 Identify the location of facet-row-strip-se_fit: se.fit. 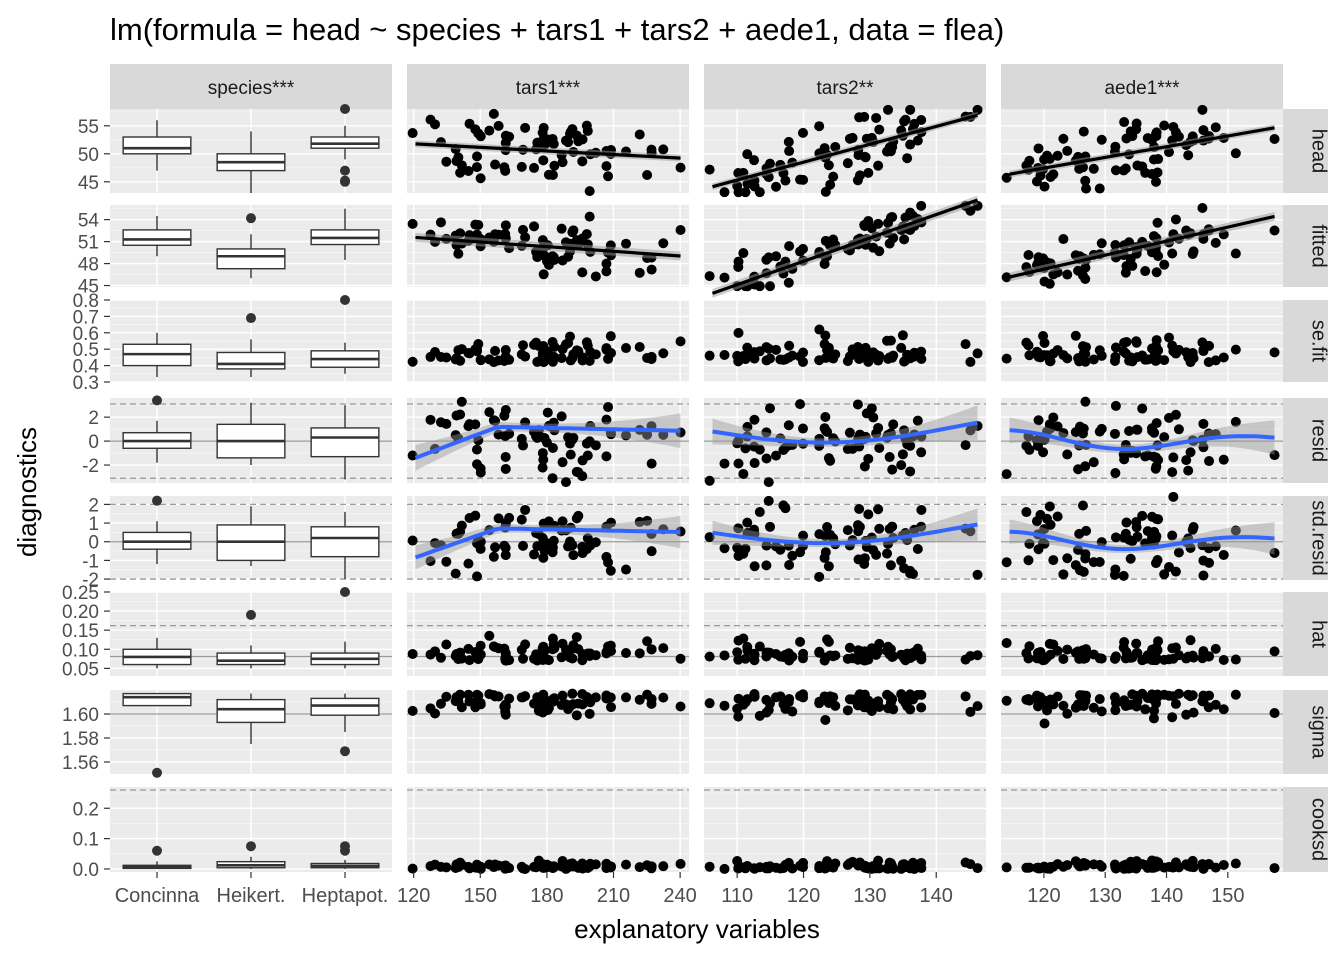
(1306, 341).